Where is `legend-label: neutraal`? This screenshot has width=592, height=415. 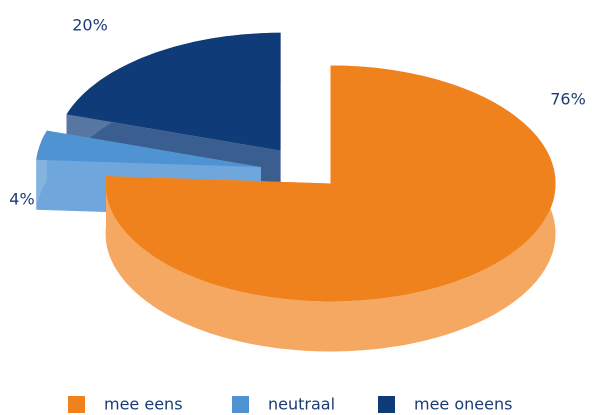 legend-label: neutraal is located at coordinates (301, 404).